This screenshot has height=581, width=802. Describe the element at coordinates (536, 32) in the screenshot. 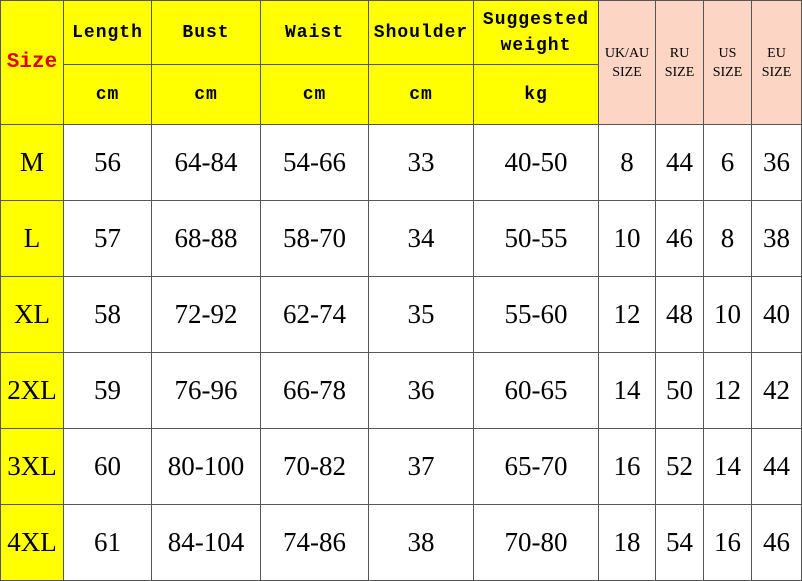

I see `column-header: Suggested weight` at that location.